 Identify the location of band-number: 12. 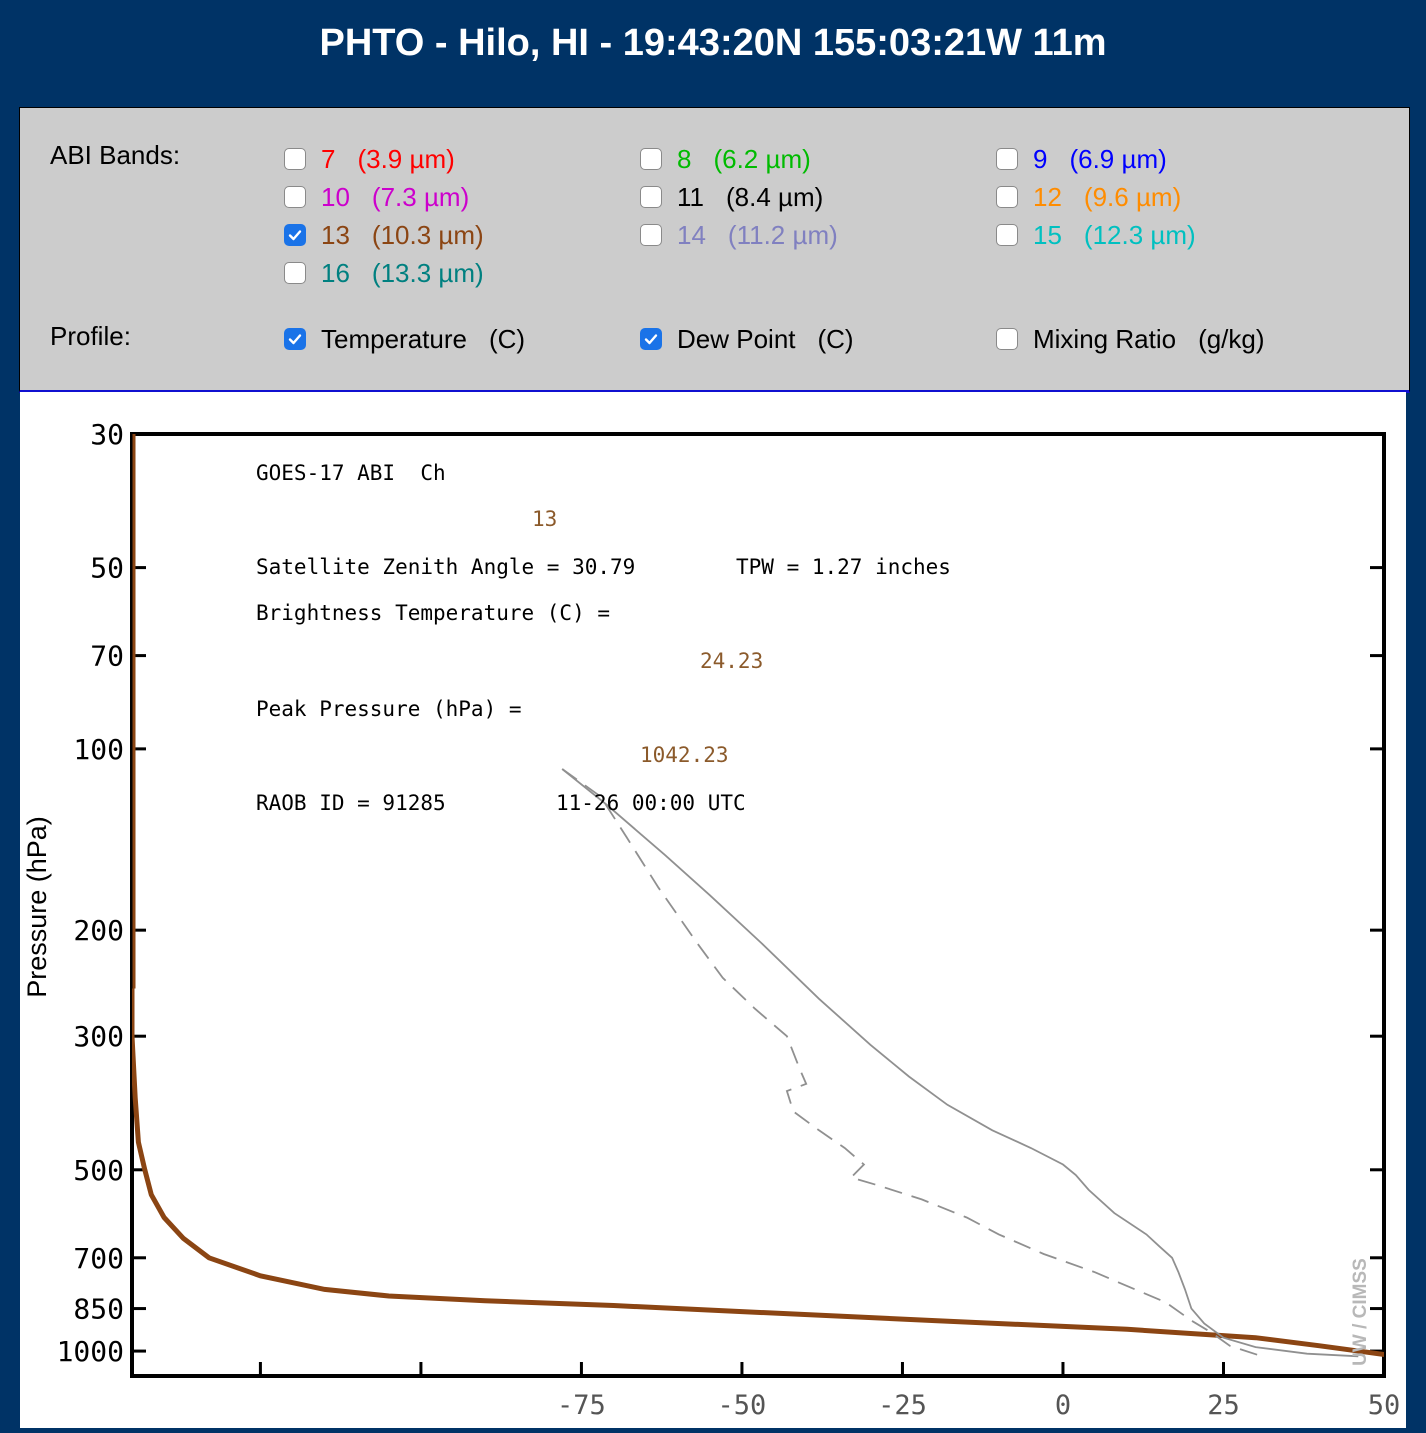
(1047, 196).